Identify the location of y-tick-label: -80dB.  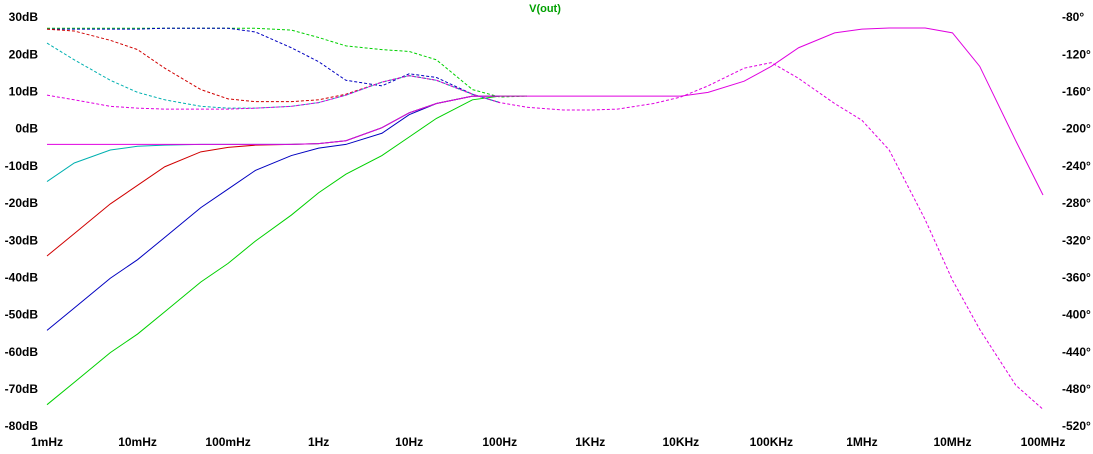
(22, 426).